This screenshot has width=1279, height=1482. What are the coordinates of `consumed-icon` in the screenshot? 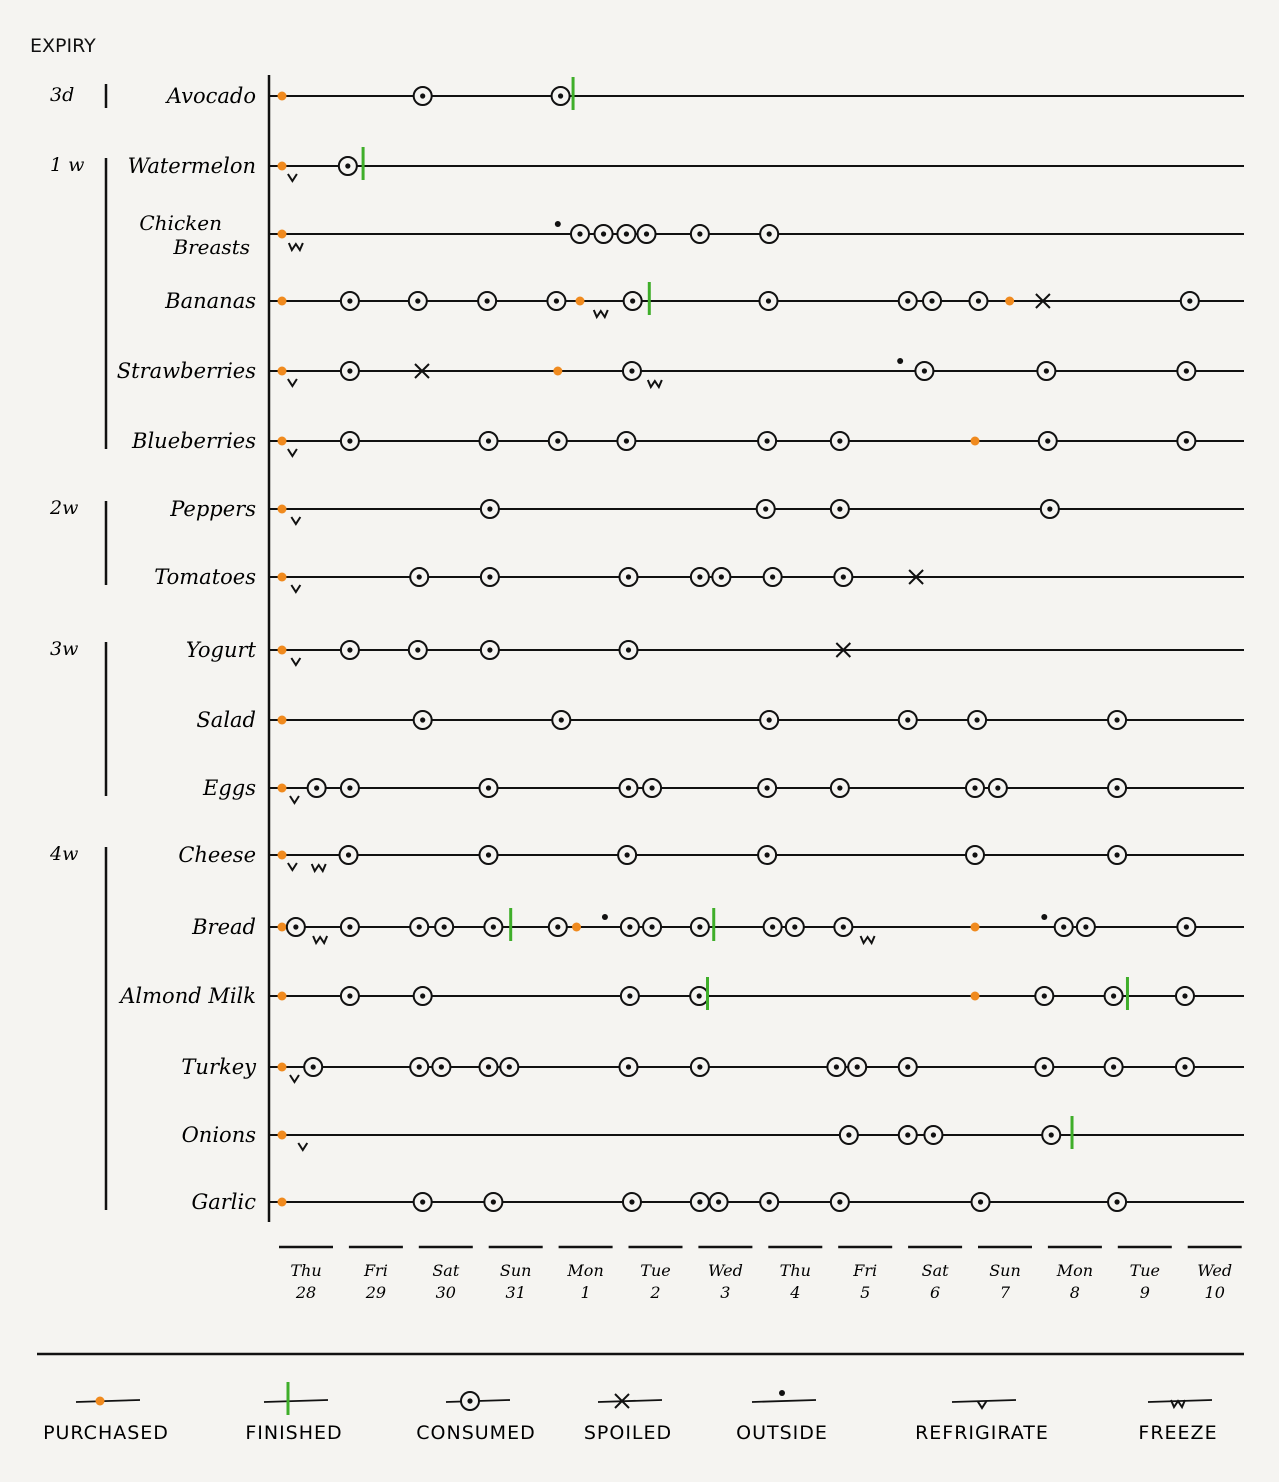 It's located at (470, 1401).